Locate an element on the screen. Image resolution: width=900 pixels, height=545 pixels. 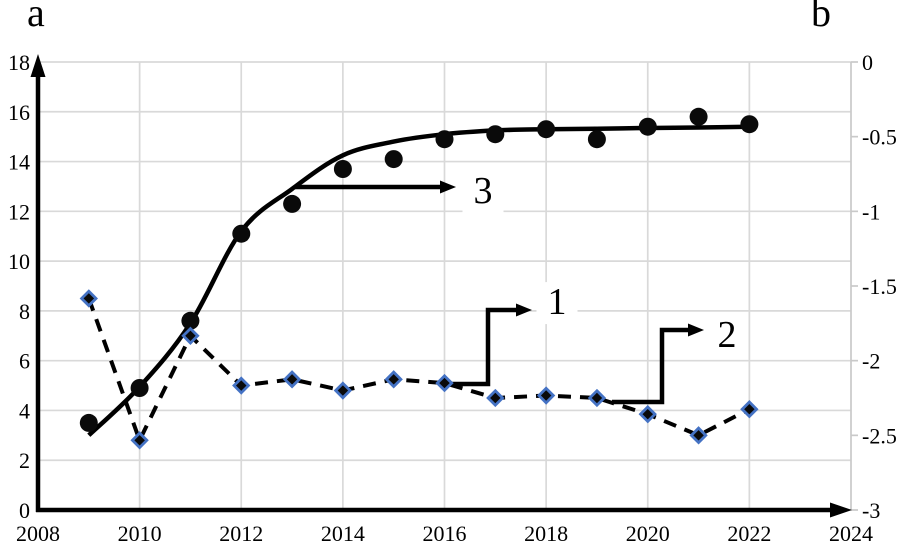
x-axis-tick-label: 2010 is located at coordinates (140, 533).